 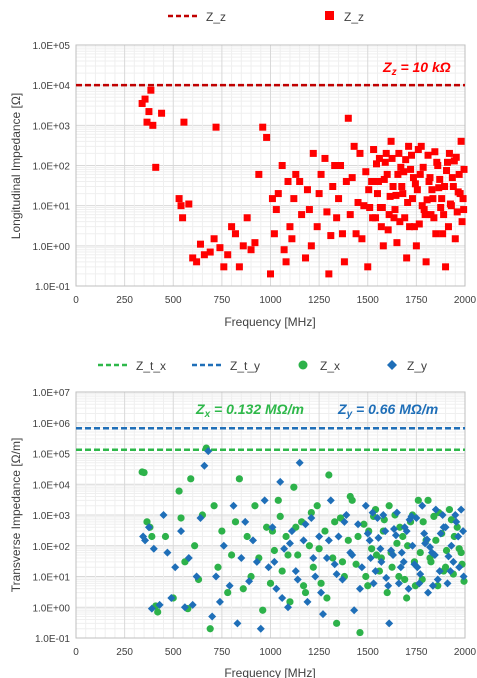 What do you see at coordinates (222, 652) in the screenshot?
I see `x-tick-label: 750` at bounding box center [222, 652].